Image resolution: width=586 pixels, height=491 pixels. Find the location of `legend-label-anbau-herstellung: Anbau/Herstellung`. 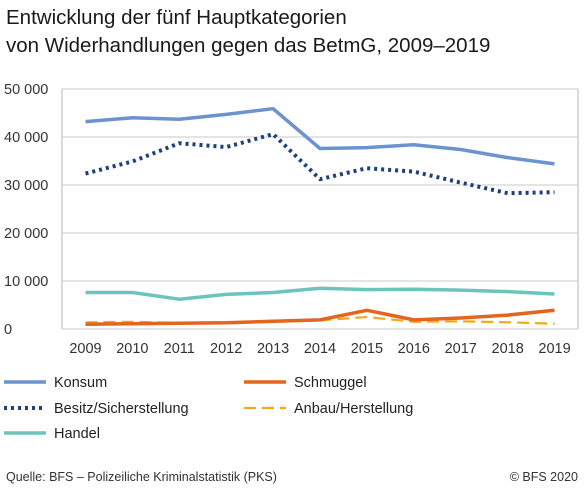

legend-label-anbau-herstellung: Anbau/Herstellung is located at coordinates (353, 409).